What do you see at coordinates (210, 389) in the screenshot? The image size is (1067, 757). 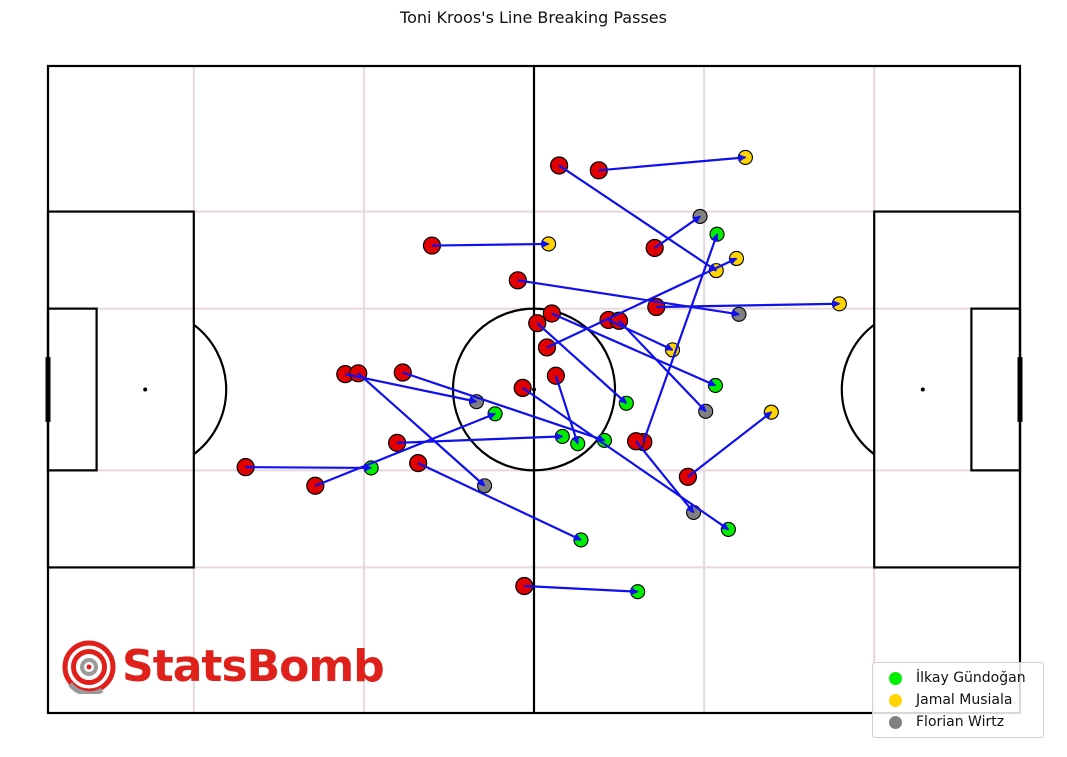 I see `penalty-arc-left` at bounding box center [210, 389].